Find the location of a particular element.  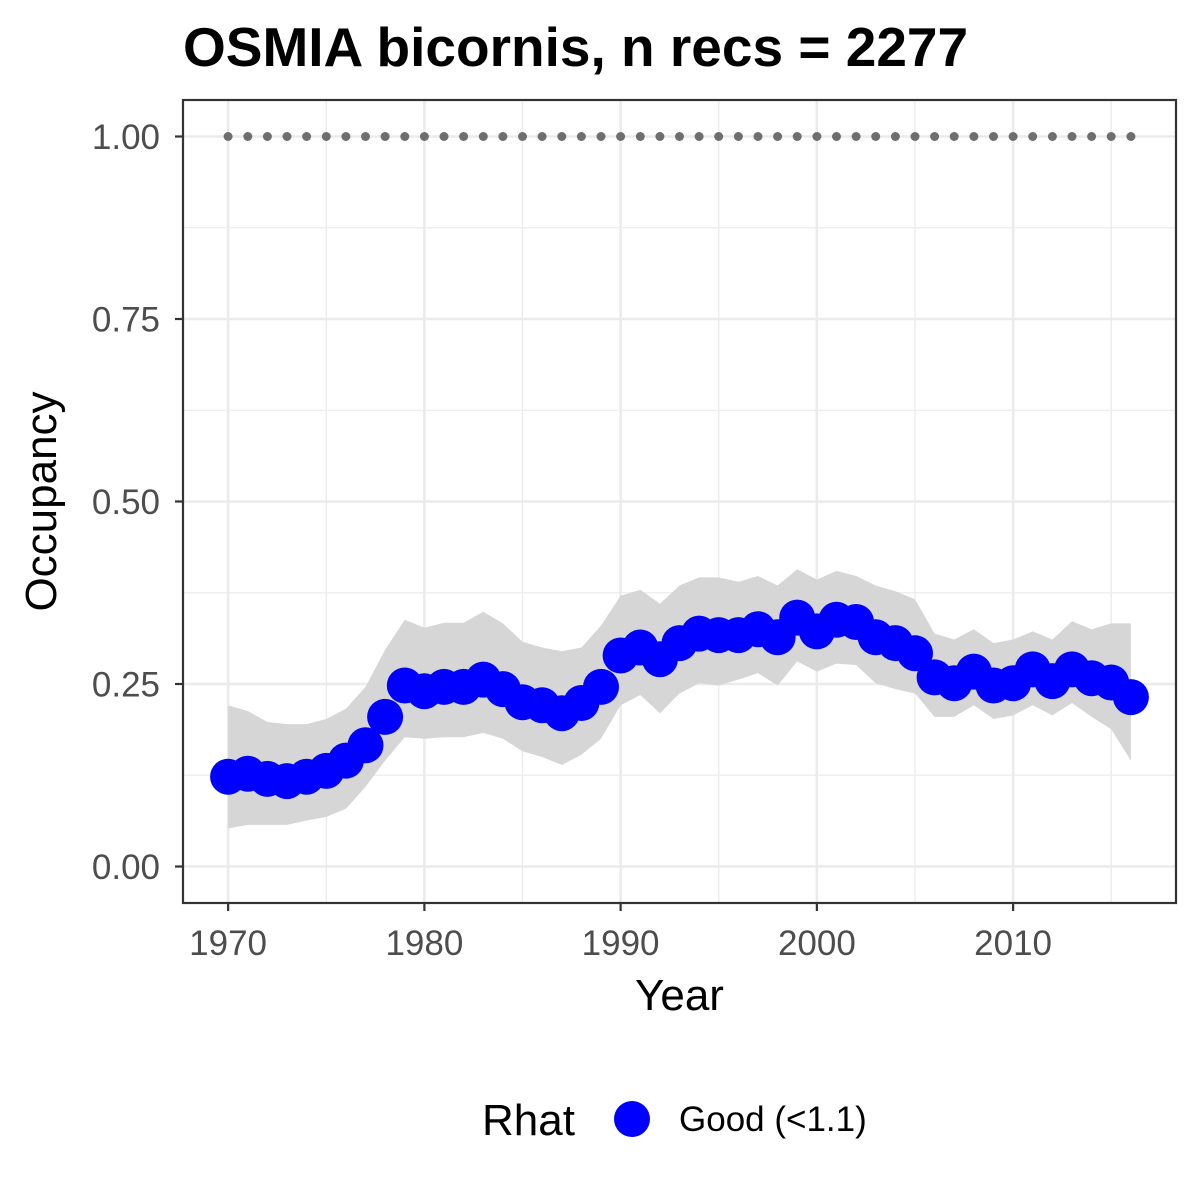

reference-layer is located at coordinates (679, 136).